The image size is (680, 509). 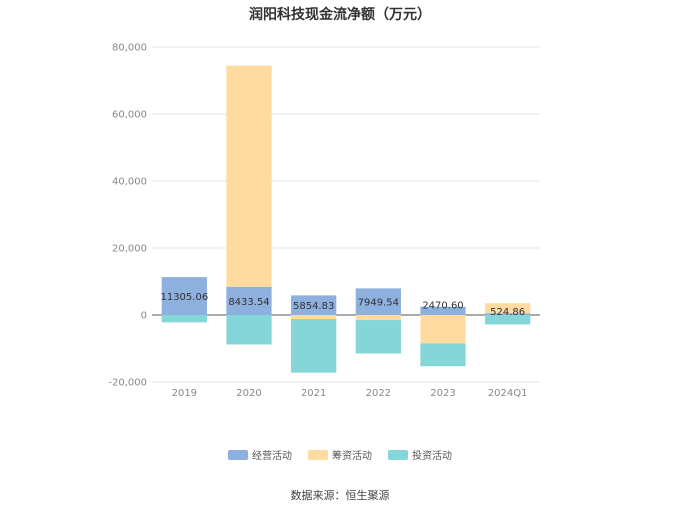 I want to click on data-label: 2470.60, so click(x=442, y=306).